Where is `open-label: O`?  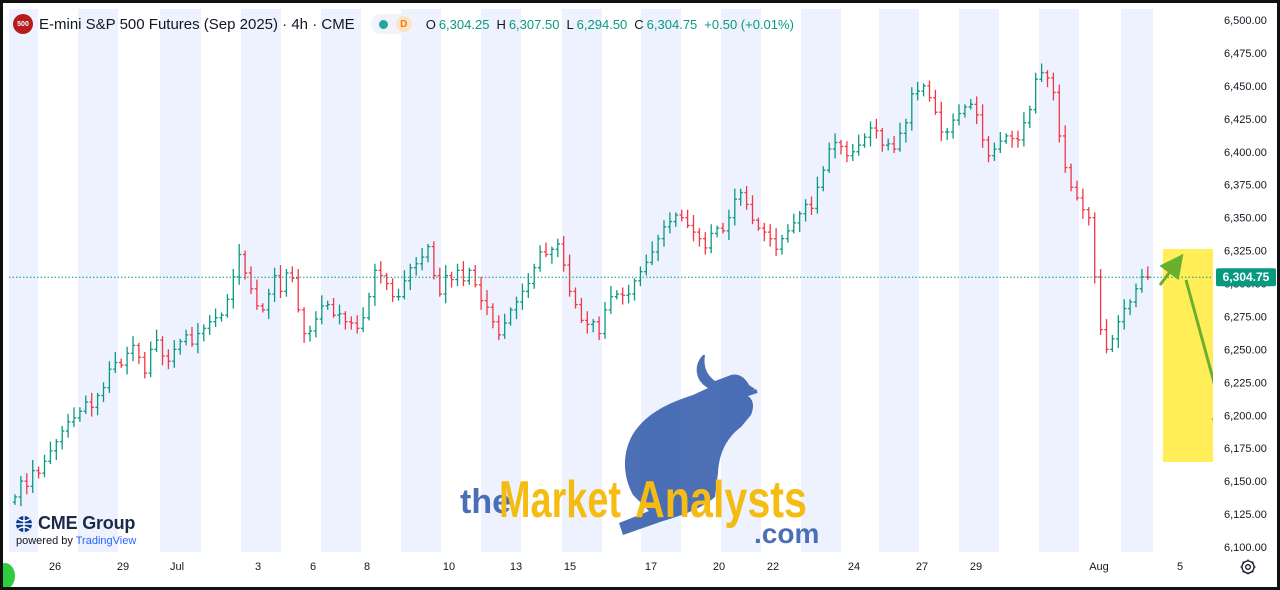
open-label: O is located at coordinates (430, 24).